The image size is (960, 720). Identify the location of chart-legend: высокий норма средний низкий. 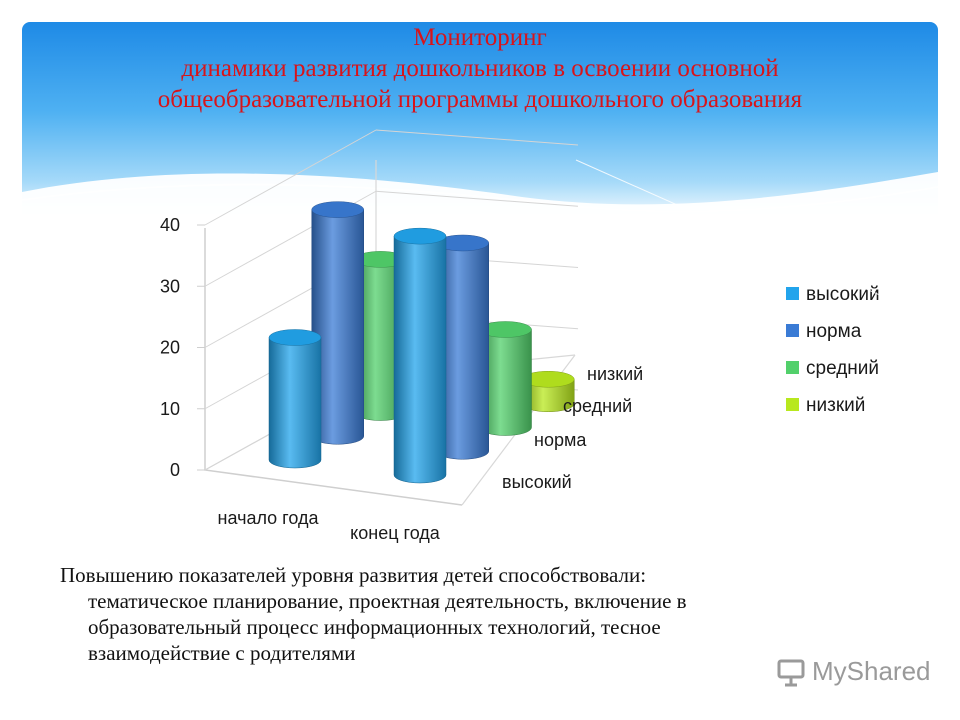
(833, 350).